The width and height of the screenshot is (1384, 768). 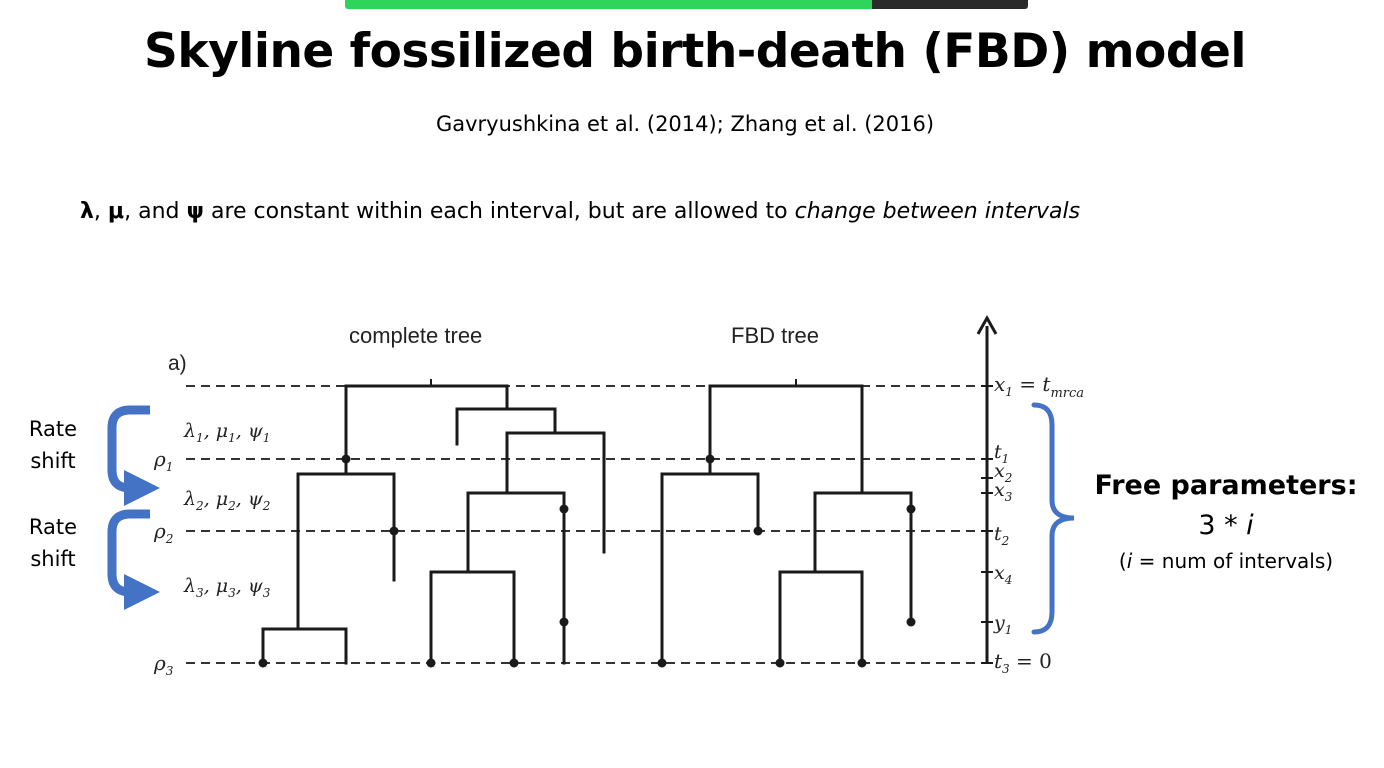 I want to click on interval-2-params: λ2, μ2, ψ2, so click(x=226, y=500).